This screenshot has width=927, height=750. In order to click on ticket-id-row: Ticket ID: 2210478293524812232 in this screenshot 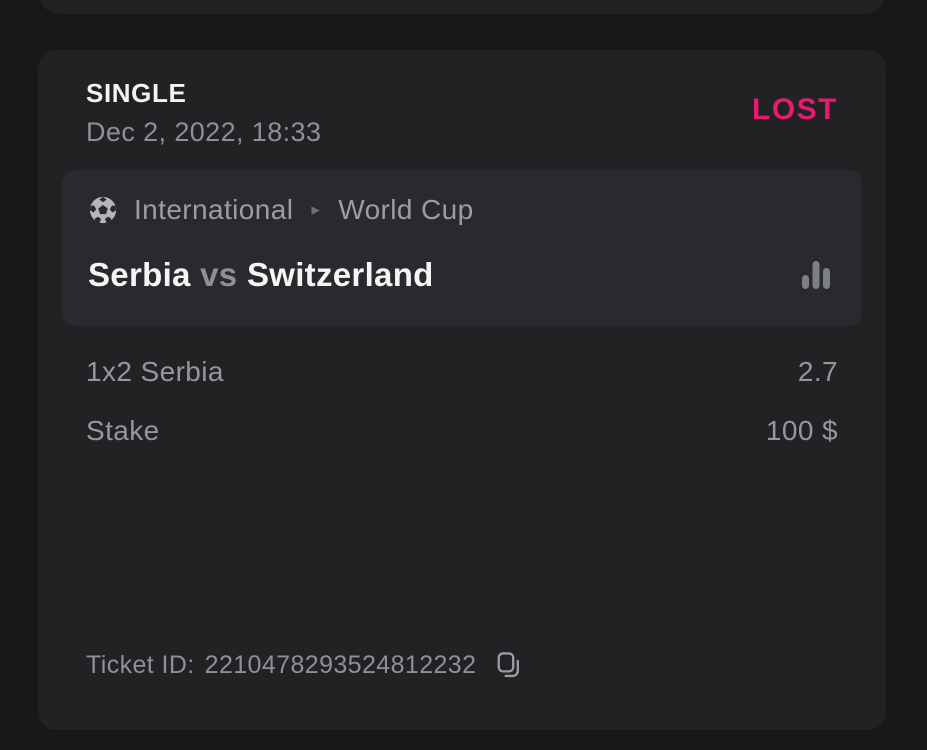, I will do `click(304, 665)`.